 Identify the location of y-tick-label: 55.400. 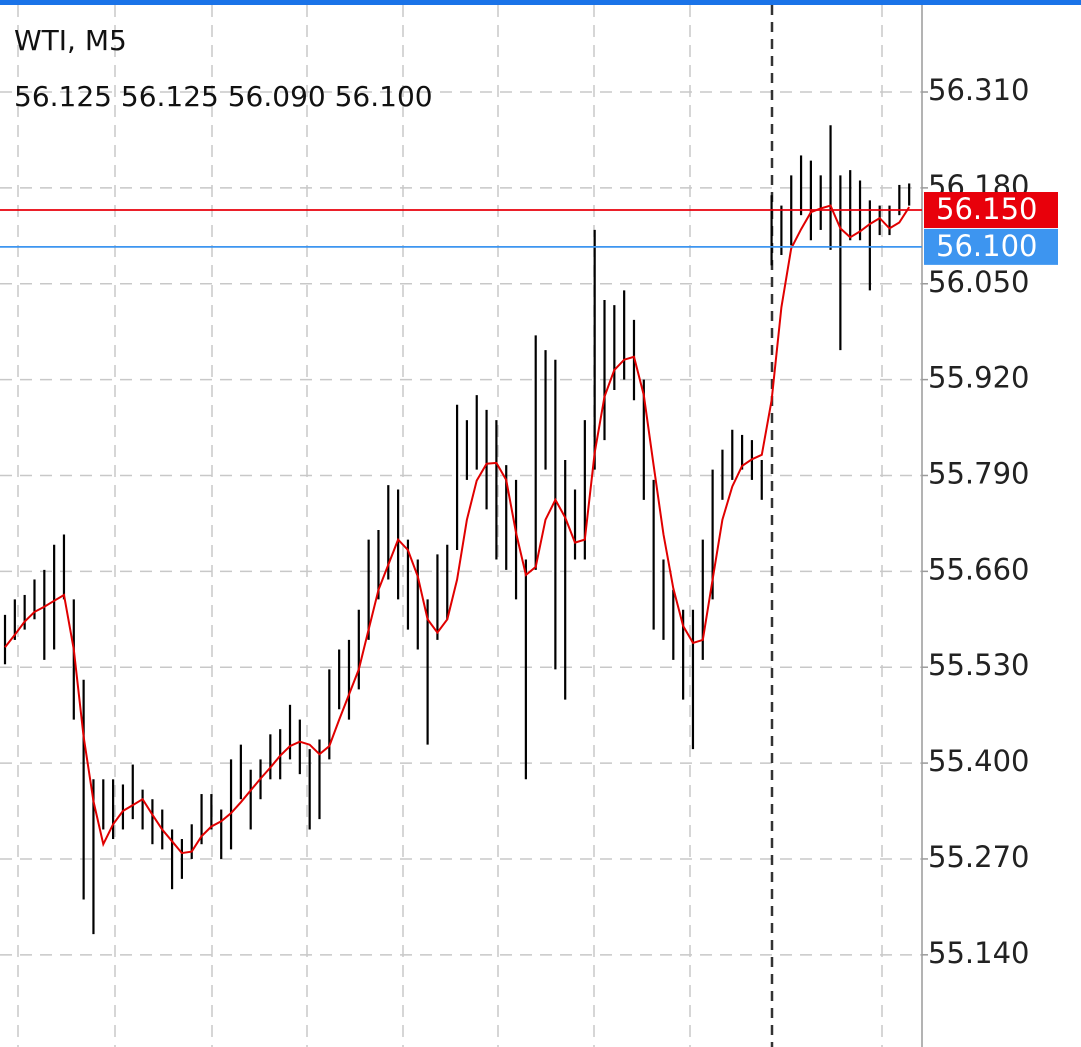
(978, 761).